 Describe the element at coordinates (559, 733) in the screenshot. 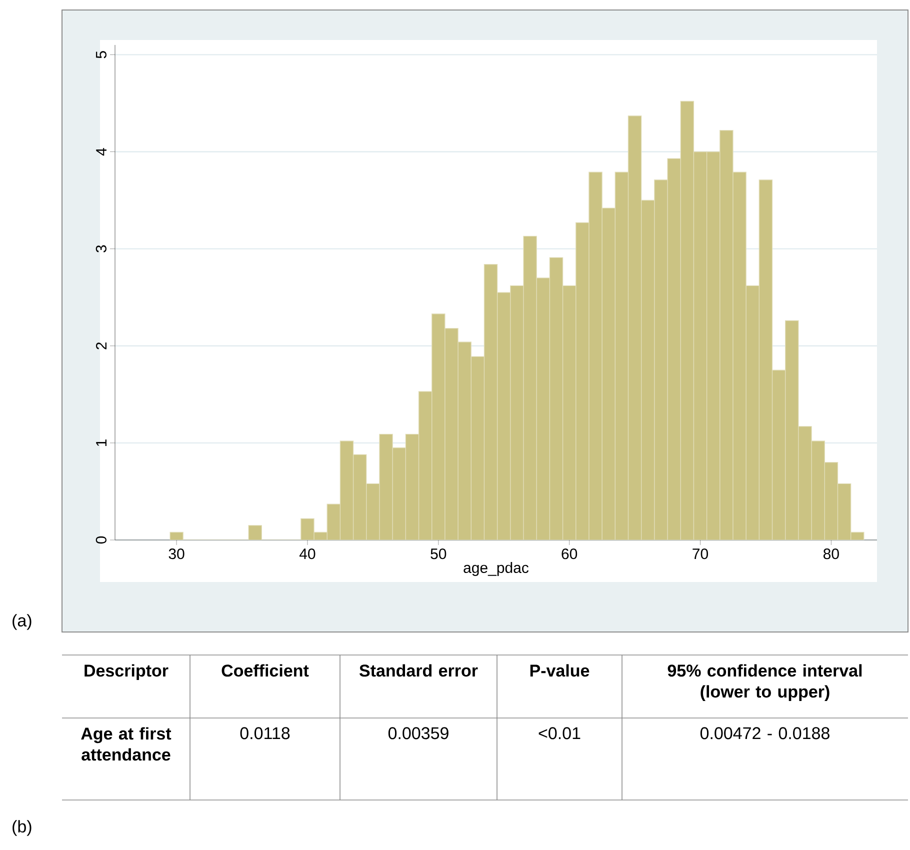

I see `text: <0.01` at that location.